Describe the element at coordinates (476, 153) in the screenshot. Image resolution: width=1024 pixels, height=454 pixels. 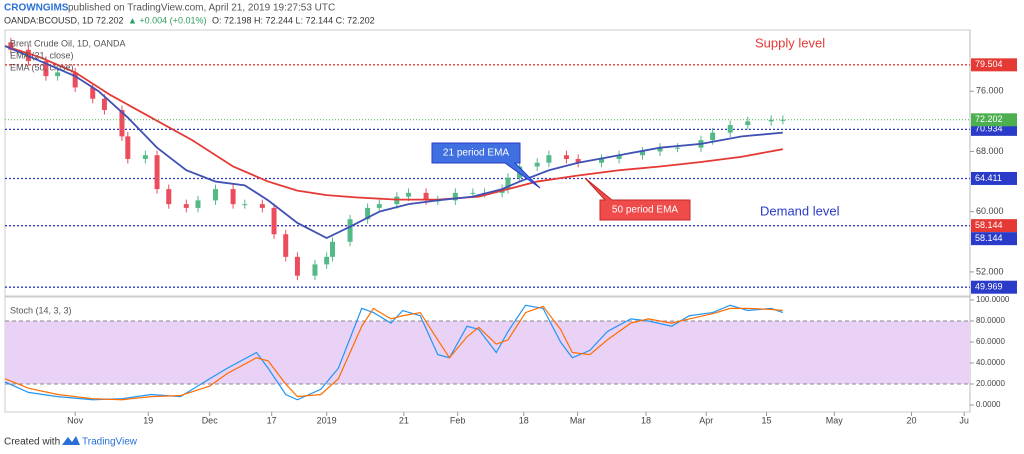
I see `ema21-label: 21 period EMA` at that location.